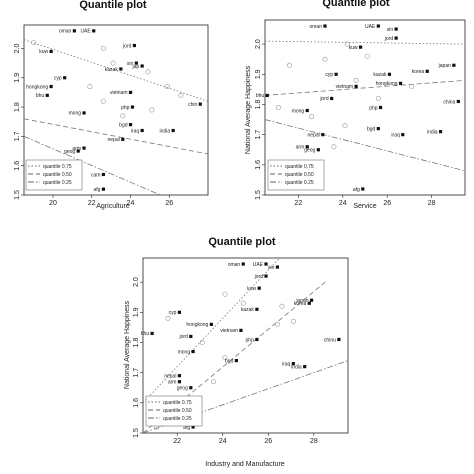  I want to click on data-point-oman, so click(74, 31).